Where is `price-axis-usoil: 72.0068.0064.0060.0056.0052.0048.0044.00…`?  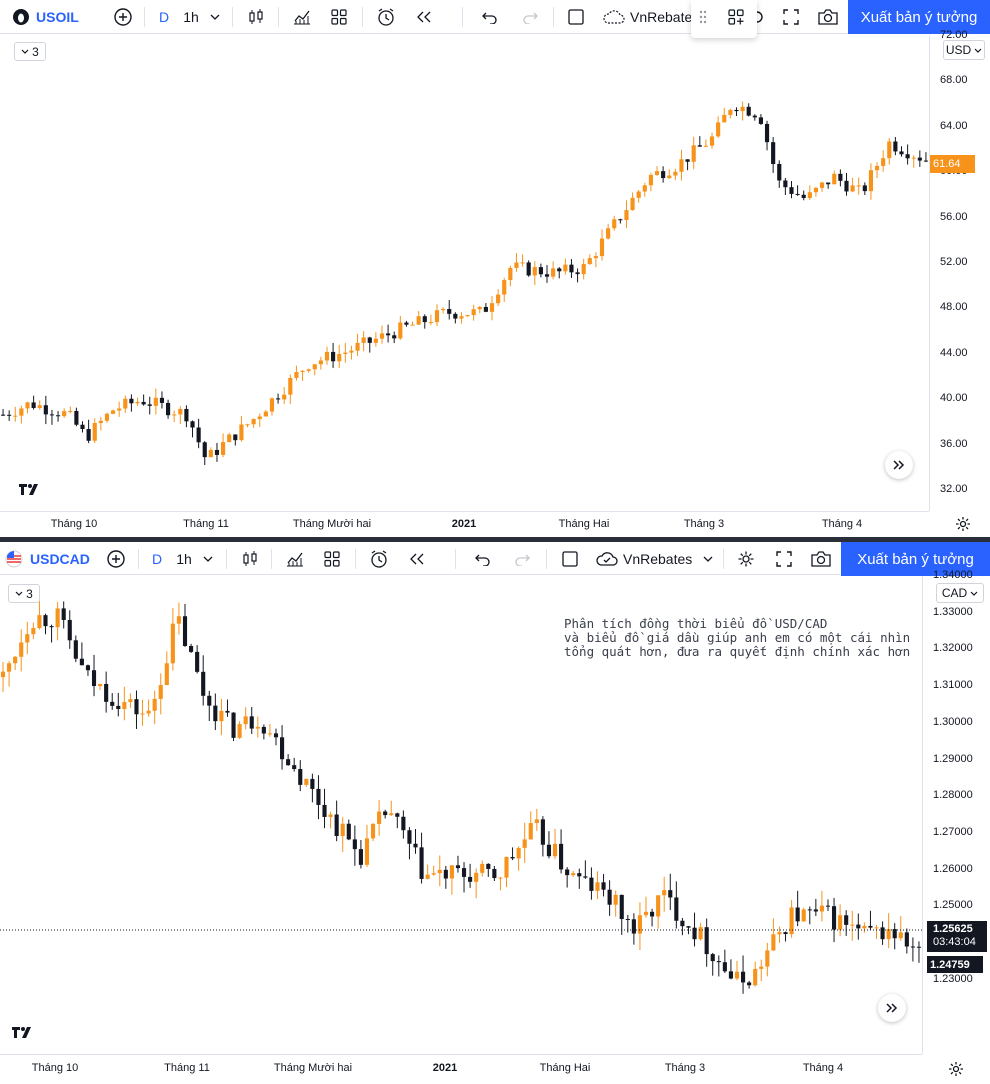
price-axis-usoil: 72.0068.0064.0060.0056.0052.0048.0044.00… is located at coordinates (959, 270).